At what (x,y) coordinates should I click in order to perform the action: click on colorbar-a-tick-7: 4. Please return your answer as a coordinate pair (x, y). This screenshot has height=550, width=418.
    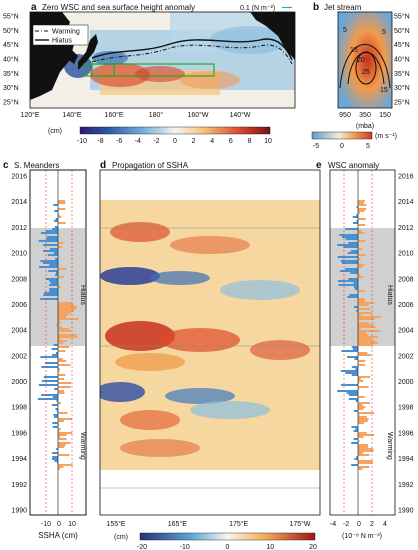
    Looking at the image, I should click on (212, 141).